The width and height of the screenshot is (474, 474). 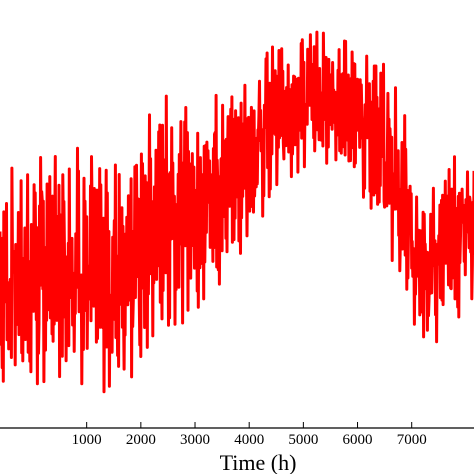 I want to click on x-tick-label: 1000, so click(x=87, y=440).